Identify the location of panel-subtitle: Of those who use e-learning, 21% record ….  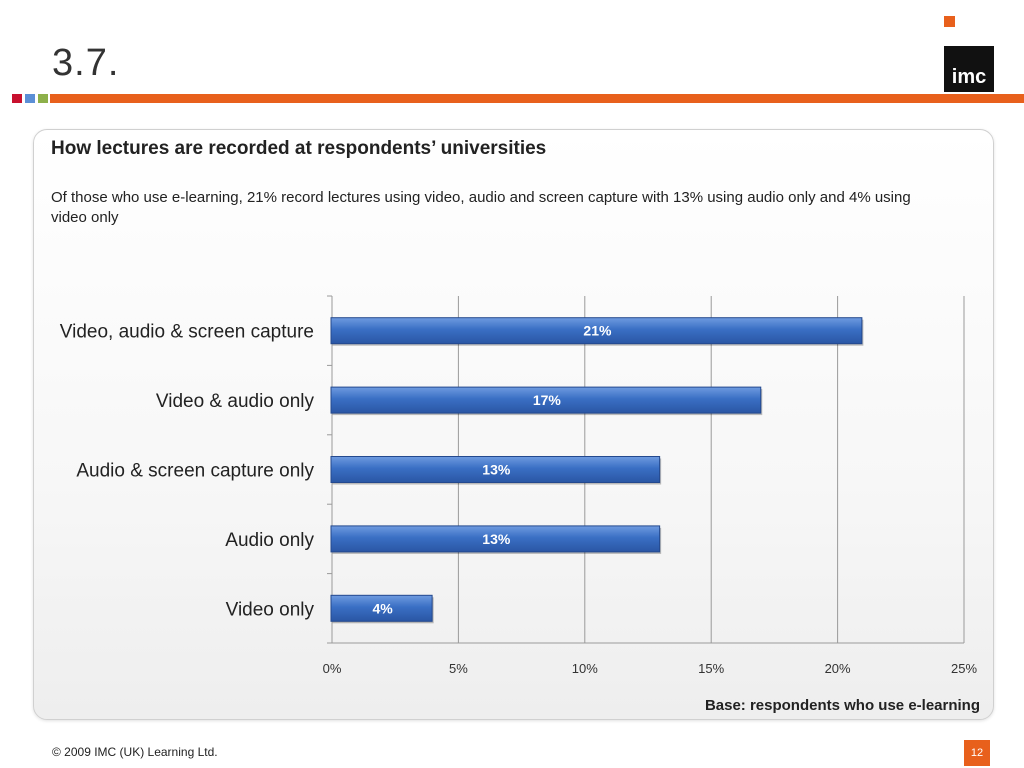
(481, 207).